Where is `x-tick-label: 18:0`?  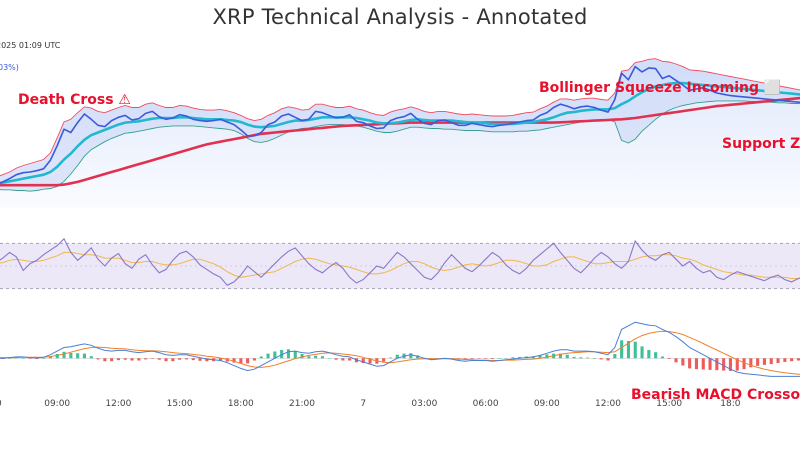 x-tick-label: 18:0 is located at coordinates (730, 404).